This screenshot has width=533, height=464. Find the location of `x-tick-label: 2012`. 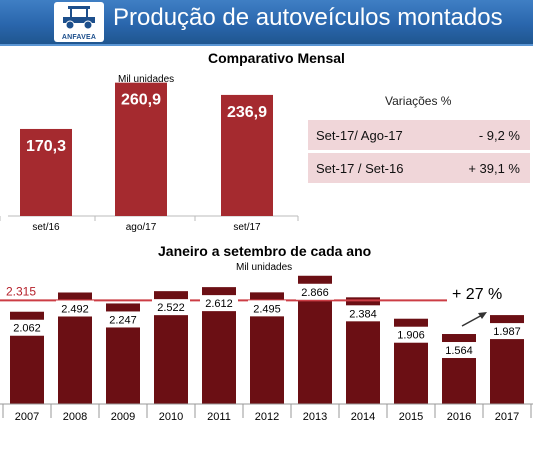

x-tick-label: 2012 is located at coordinates (267, 417).